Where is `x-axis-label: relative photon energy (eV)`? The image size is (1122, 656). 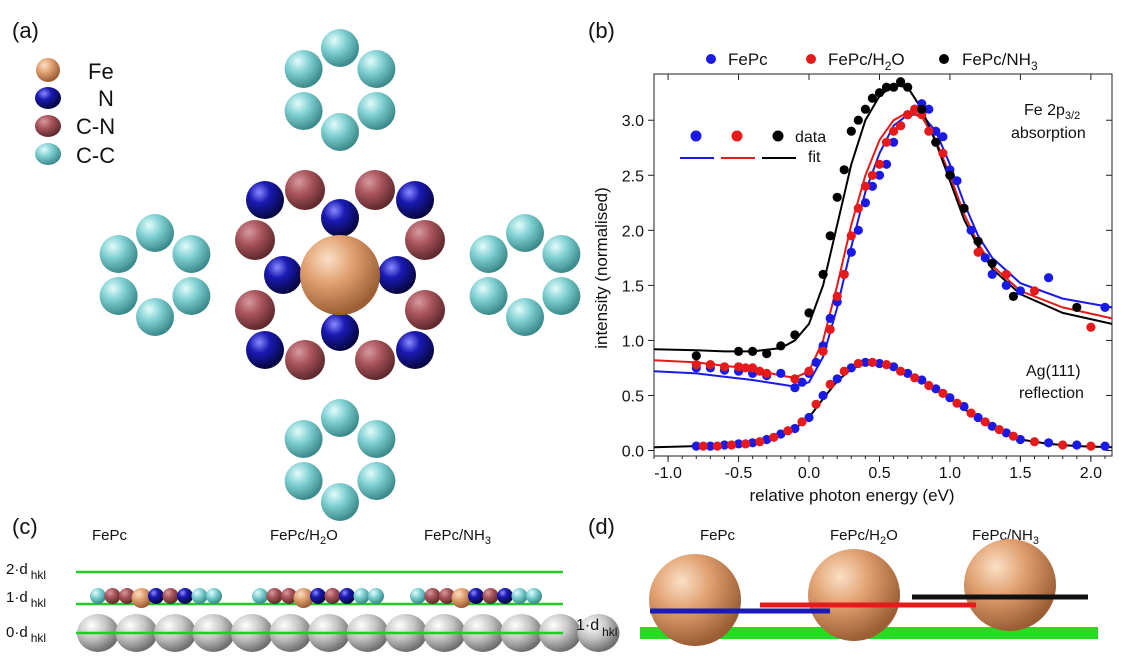 x-axis-label: relative photon energy (eV) is located at coordinates (851, 495).